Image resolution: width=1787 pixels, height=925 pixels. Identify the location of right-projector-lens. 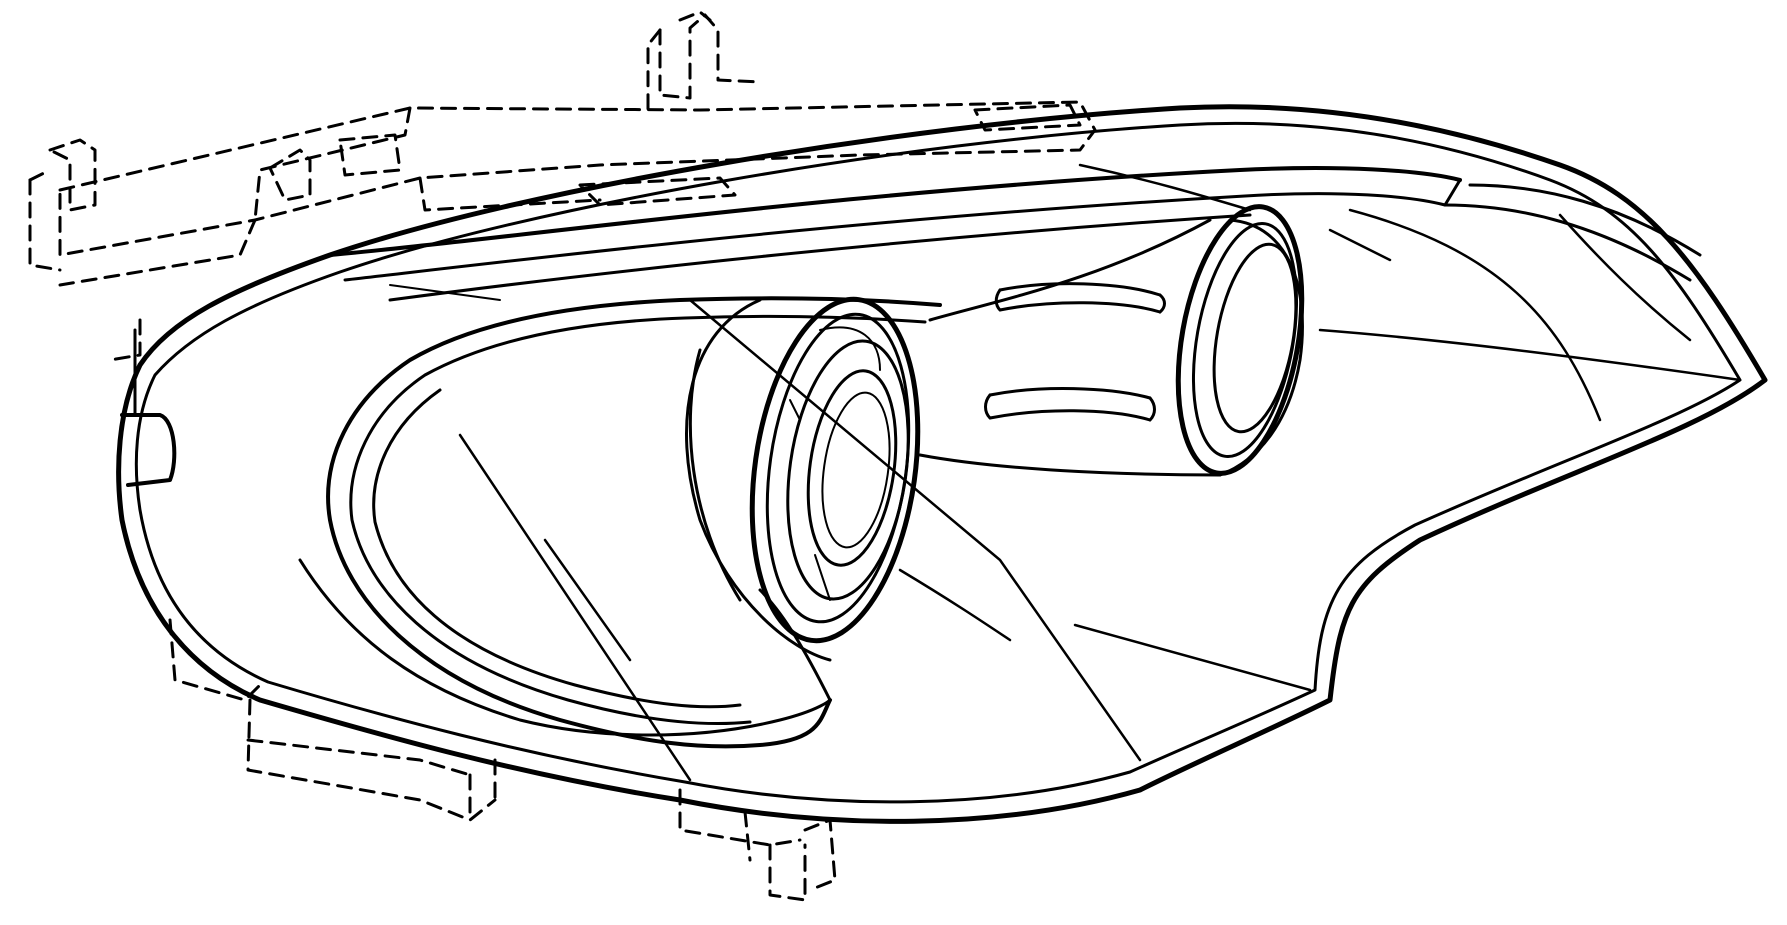
(1120, 340).